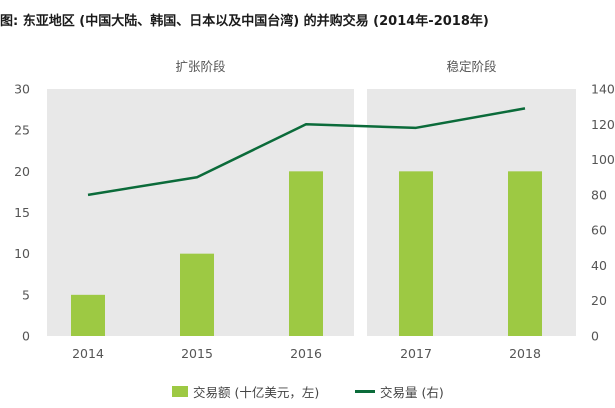 The width and height of the screenshot is (615, 408). I want to click on right-tick-label: 0, so click(595, 336).